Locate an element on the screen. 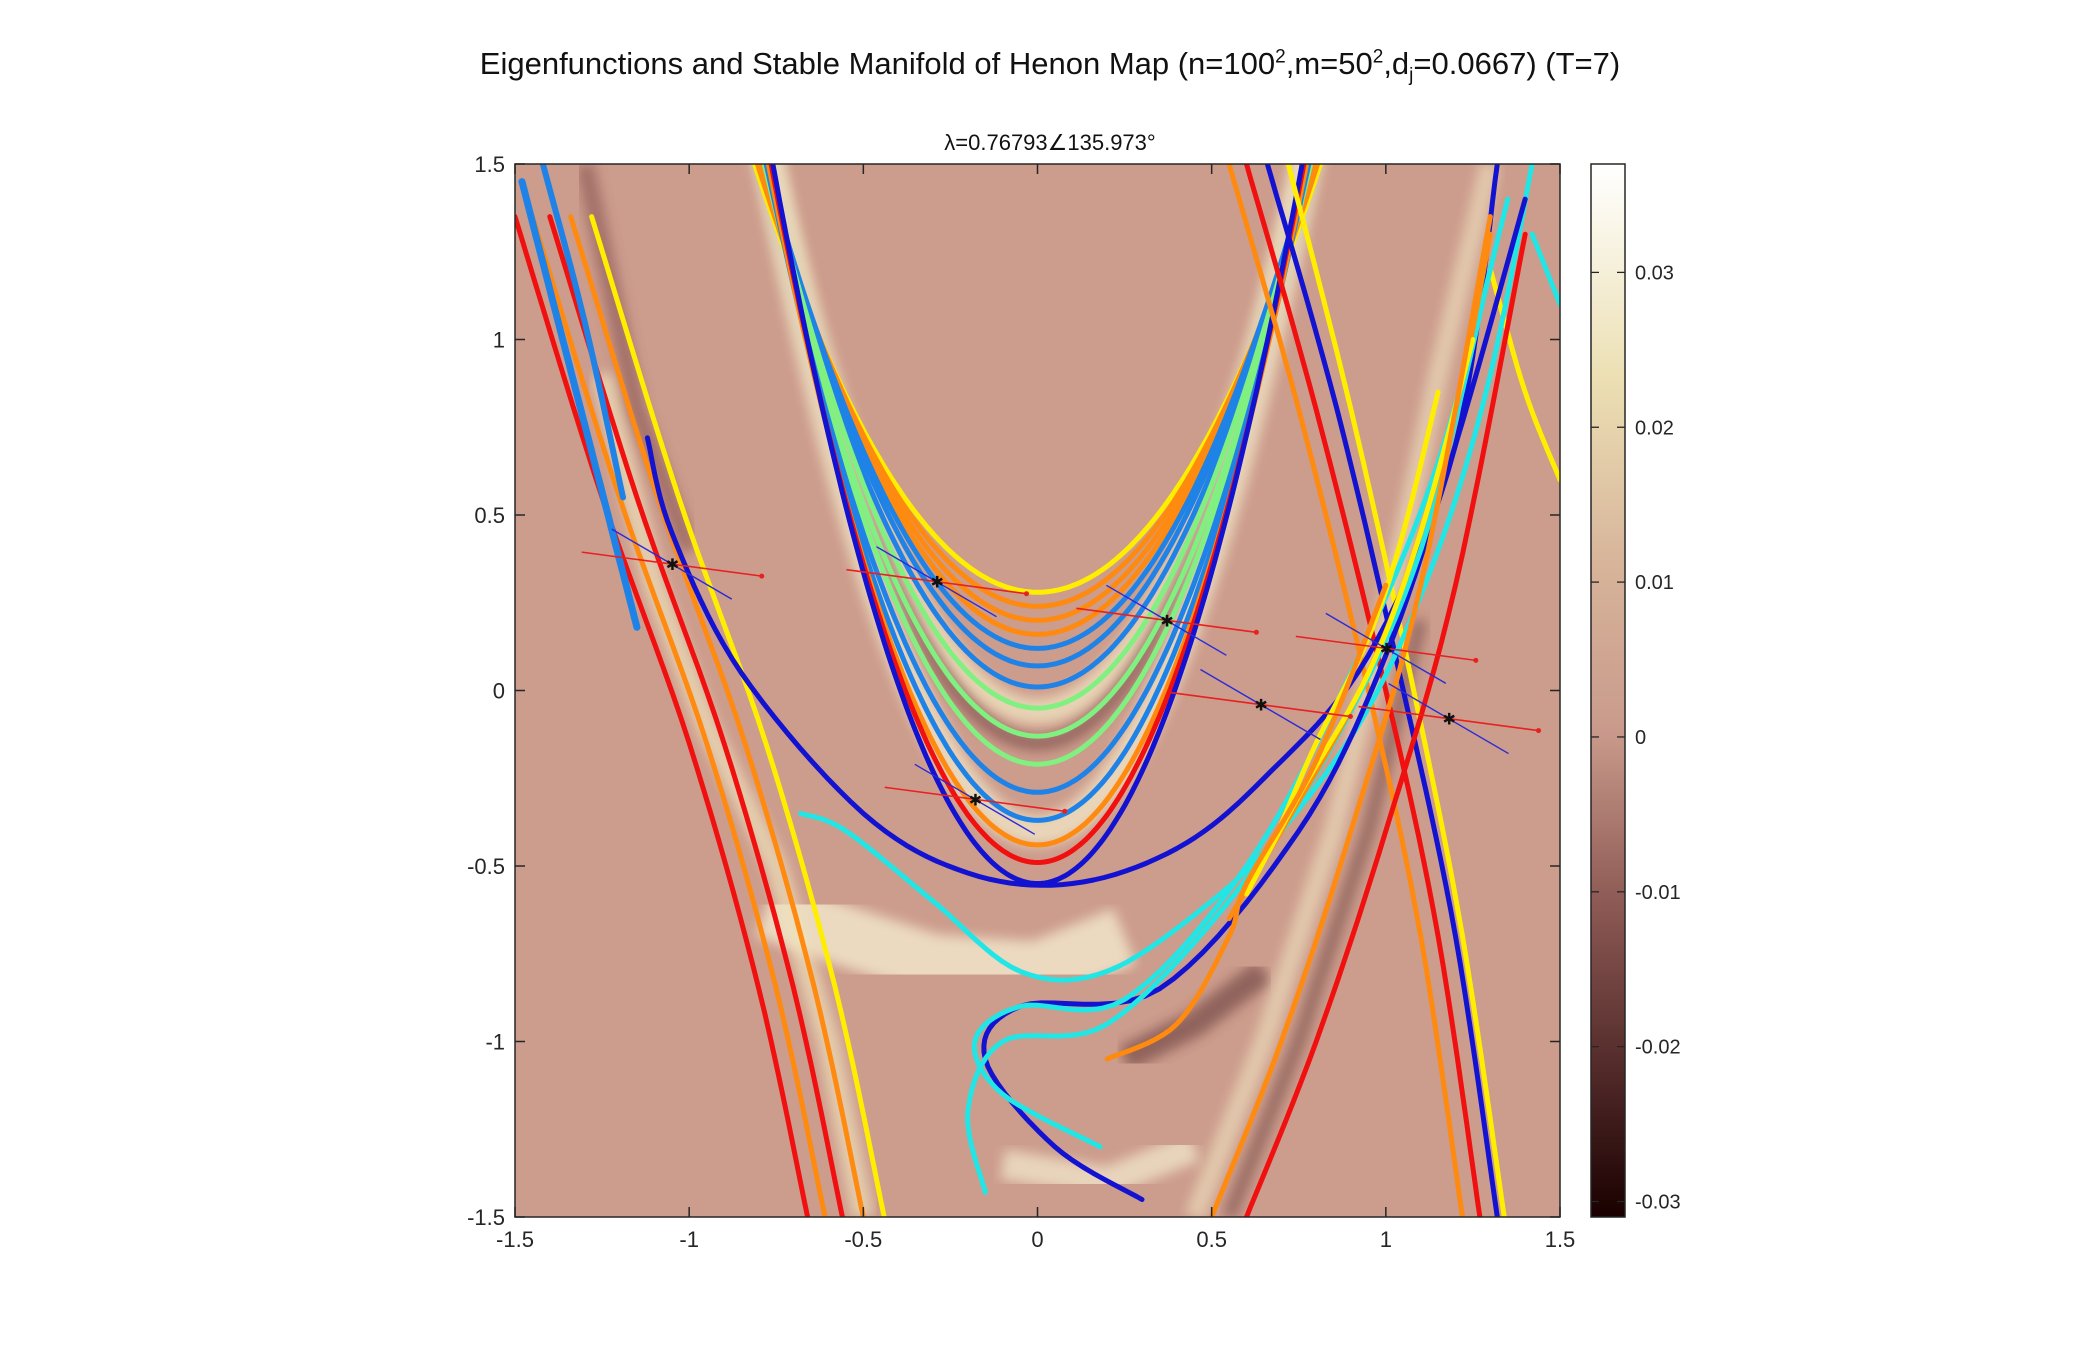 The width and height of the screenshot is (2100, 1348). x-tick-label: 1.5 is located at coordinates (1560, 1239).